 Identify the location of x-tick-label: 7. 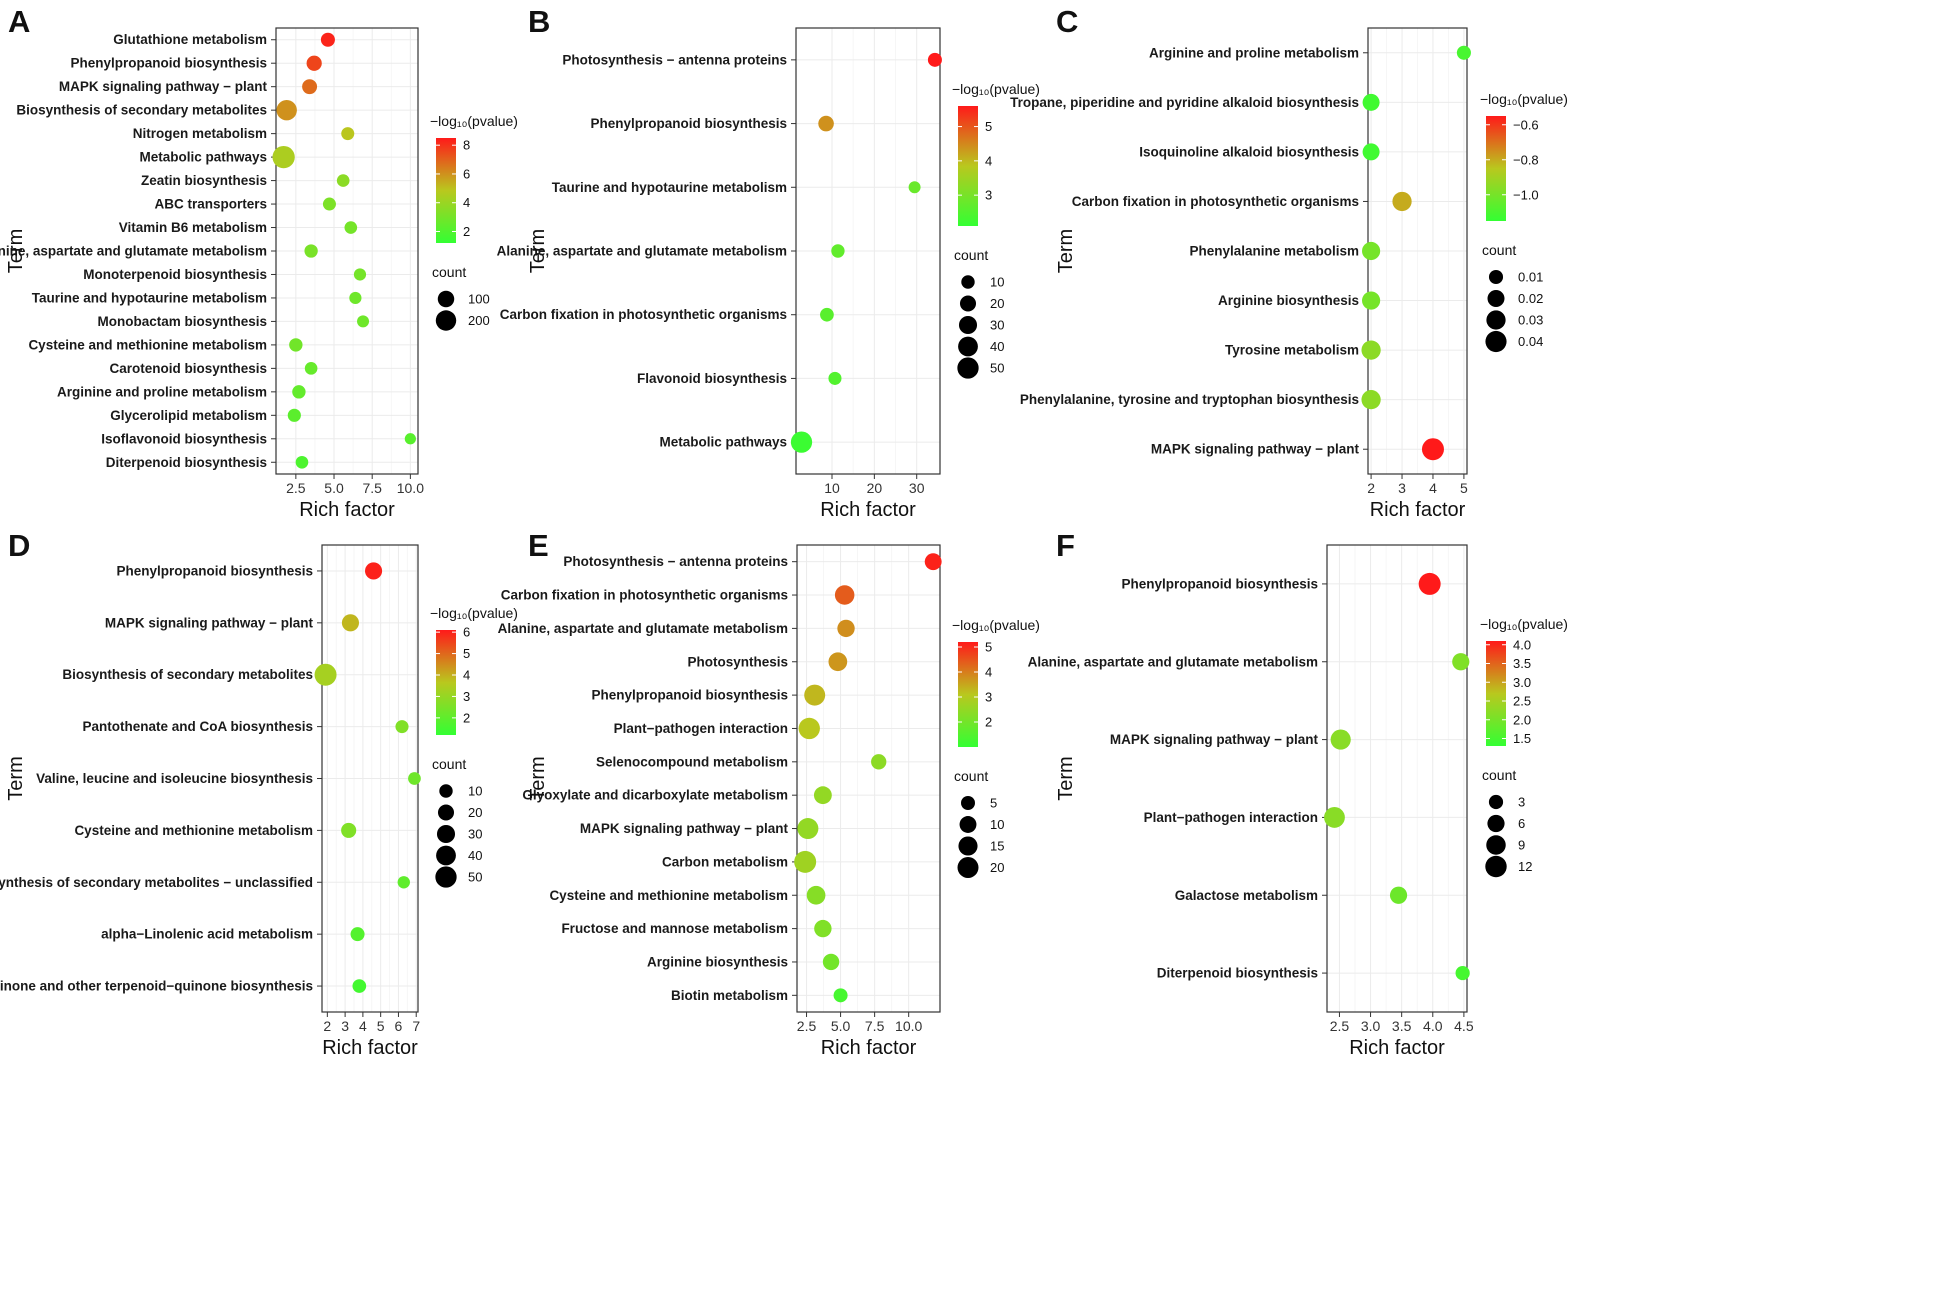
(416, 1026).